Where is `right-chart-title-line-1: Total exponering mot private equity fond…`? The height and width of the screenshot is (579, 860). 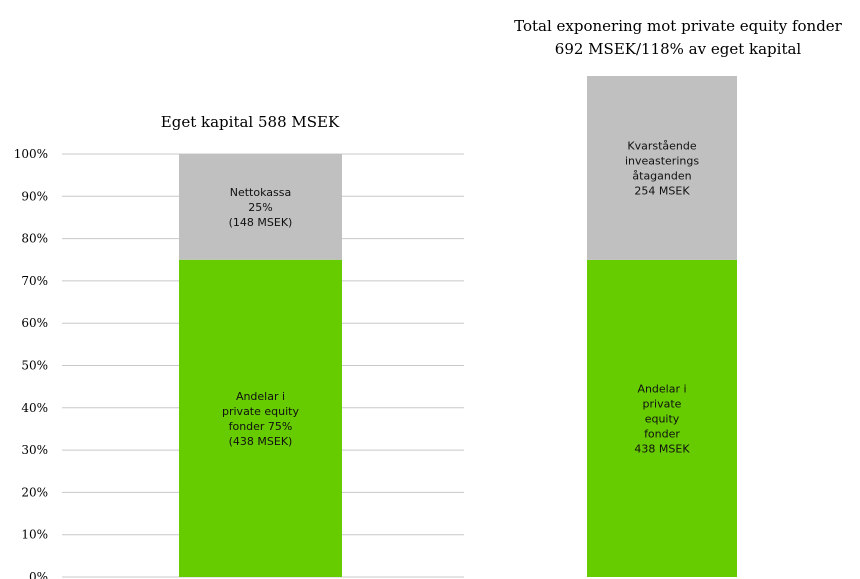
right-chart-title-line-1: Total exponering mot private equity fond… is located at coordinates (678, 26).